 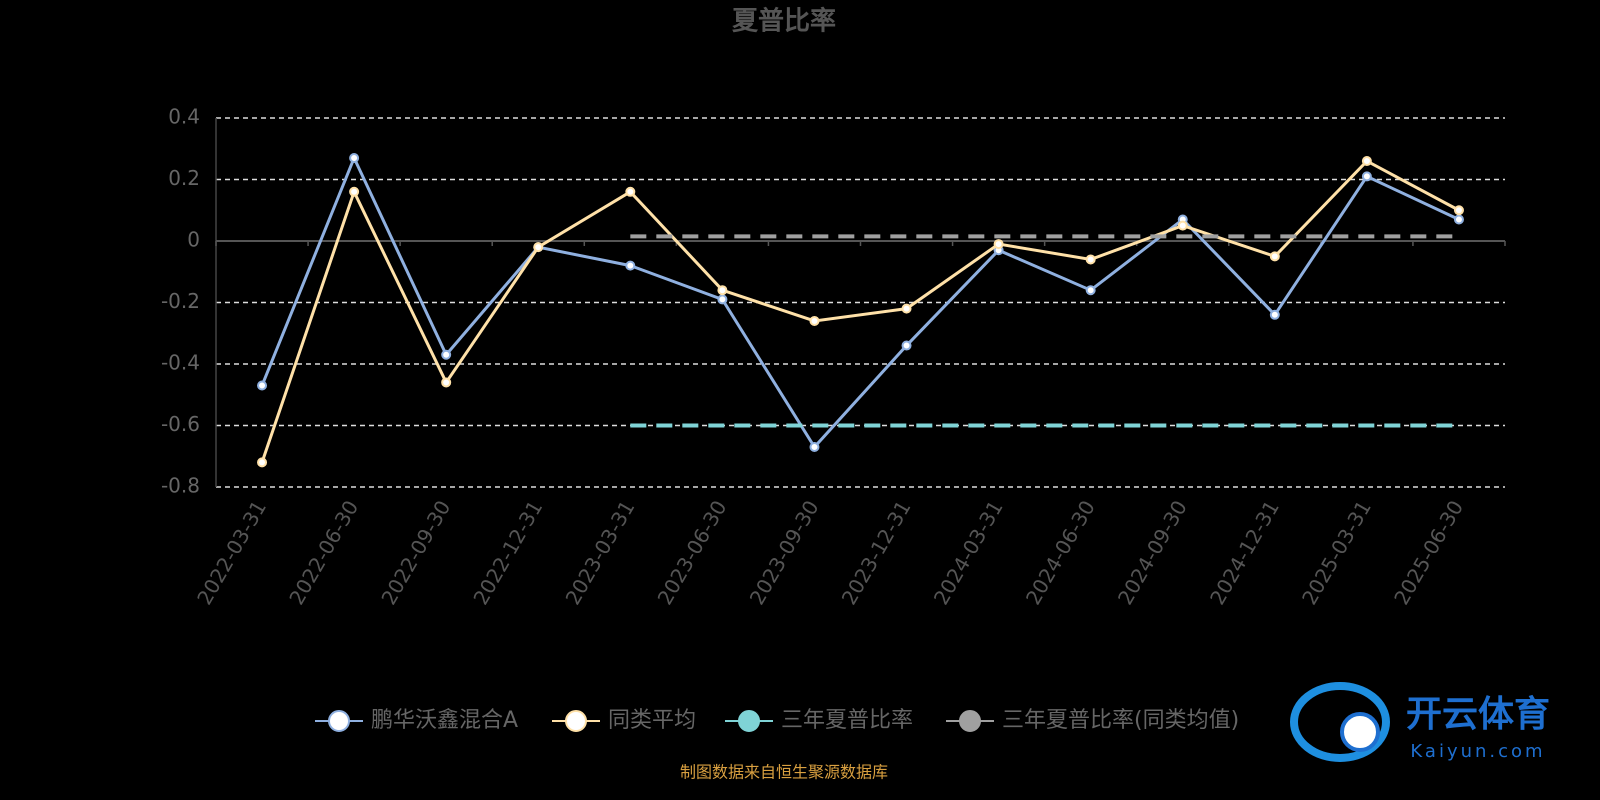 What do you see at coordinates (184, 178) in the screenshot?
I see `y-tick-label: 0.2` at bounding box center [184, 178].